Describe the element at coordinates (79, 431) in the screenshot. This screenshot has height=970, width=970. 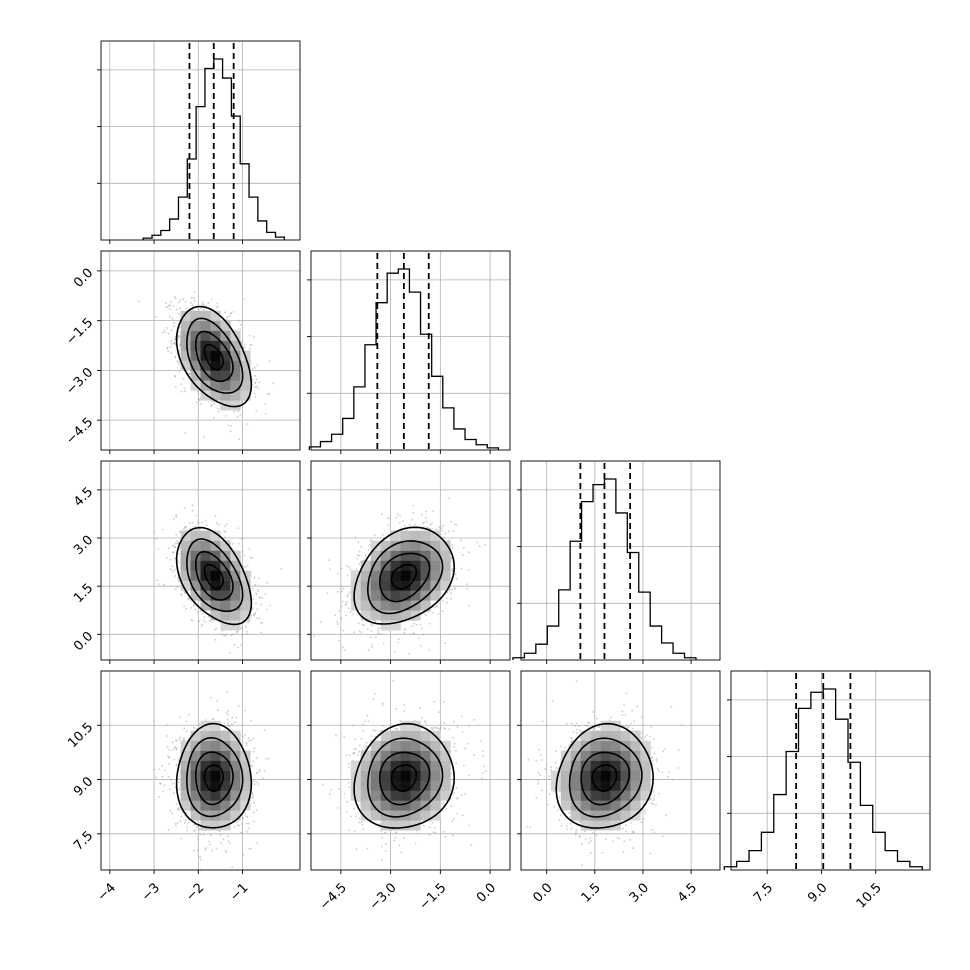
I see `y-tick-label: −4.5` at that location.